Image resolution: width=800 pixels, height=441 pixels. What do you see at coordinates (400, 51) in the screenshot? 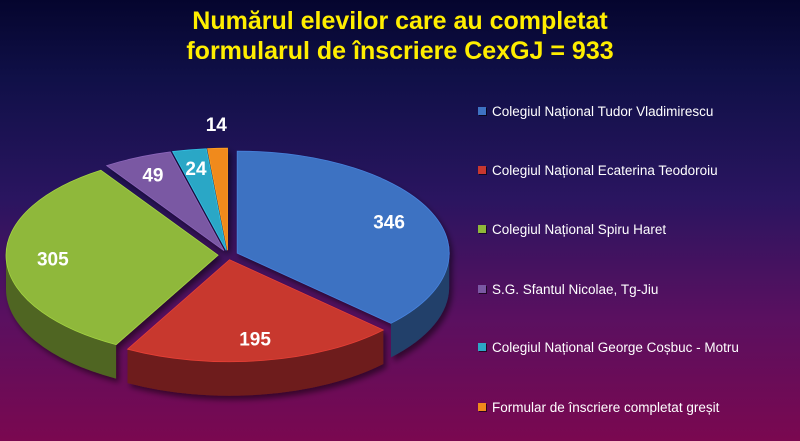
I see `chart-title-line-2: formularul de înscriere CexGJ = 933` at bounding box center [400, 51].